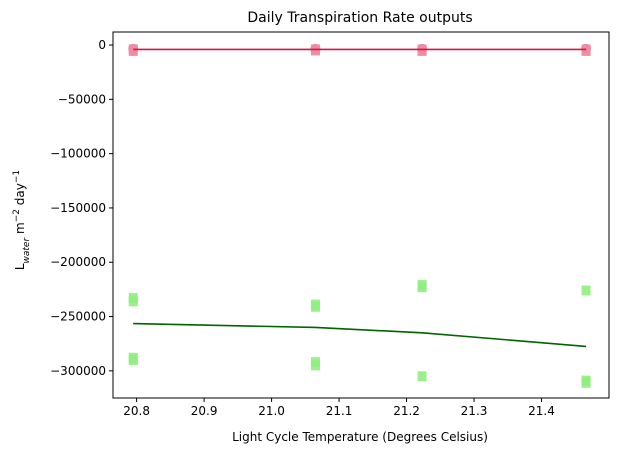 The image size is (617, 453). I want to click on x-tick-label: 21.0, so click(271, 411).